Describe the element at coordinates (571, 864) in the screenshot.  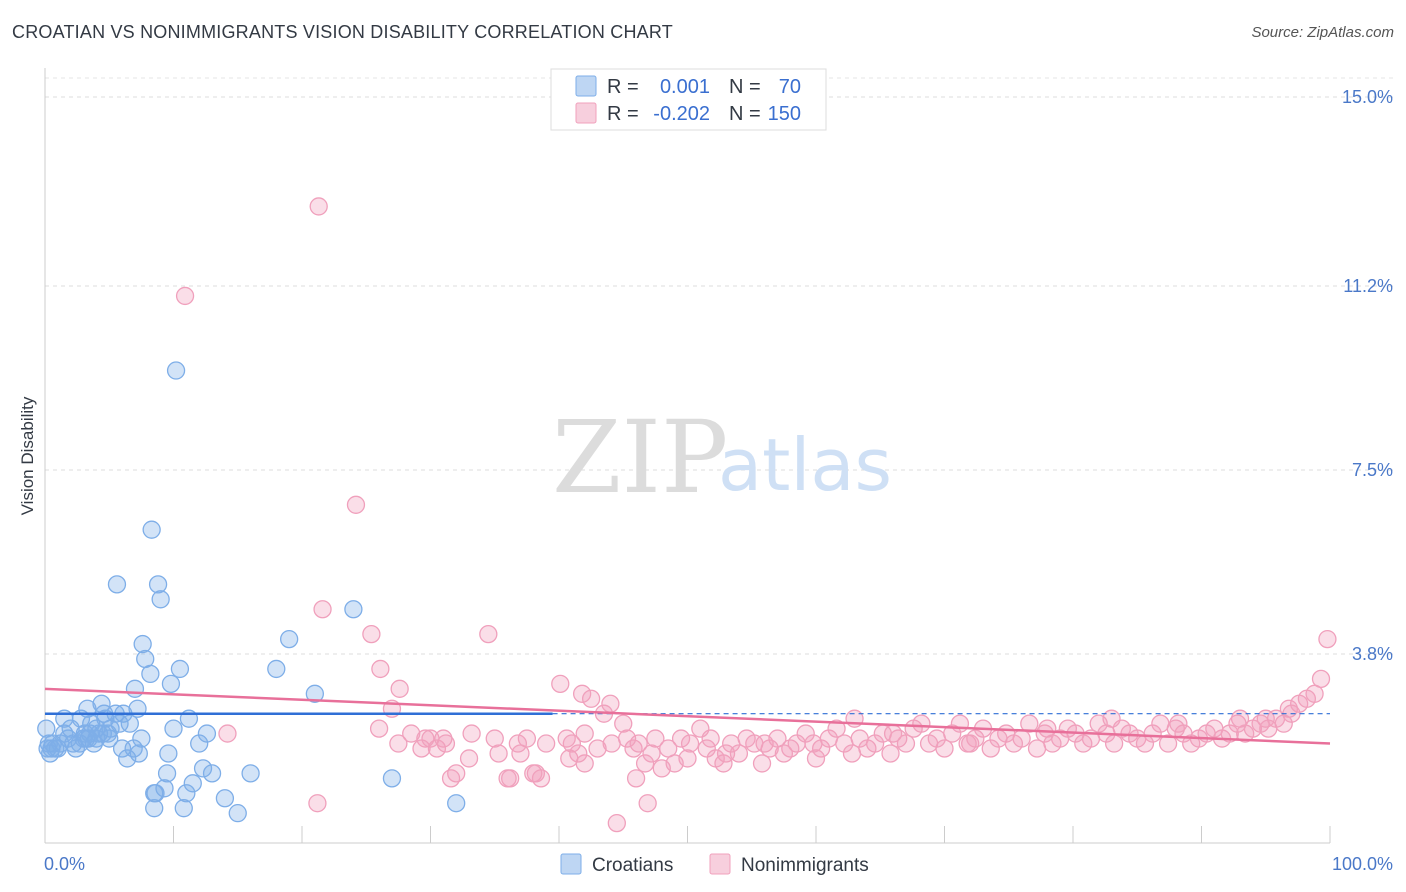
I see `legend-swatch-croatians` at that location.